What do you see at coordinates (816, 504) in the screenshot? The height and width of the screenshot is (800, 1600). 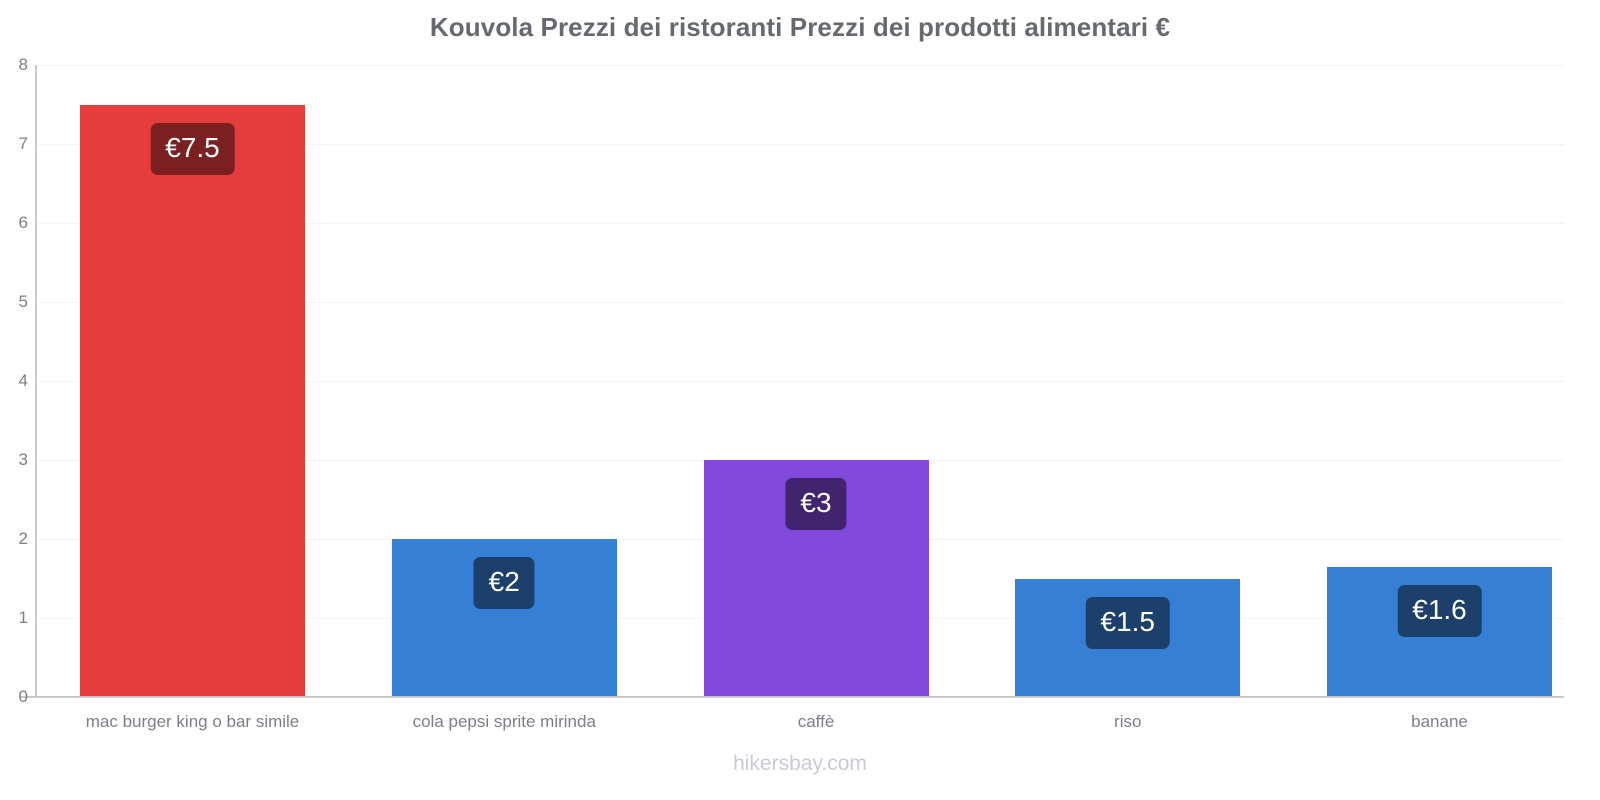 I see `bar-value-label: €3` at bounding box center [816, 504].